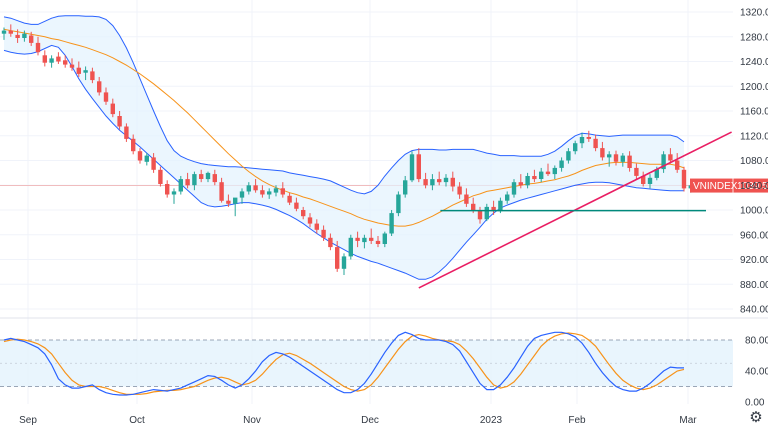 The height and width of the screenshot is (431, 768). I want to click on stochastic-k-line, so click(343, 363).